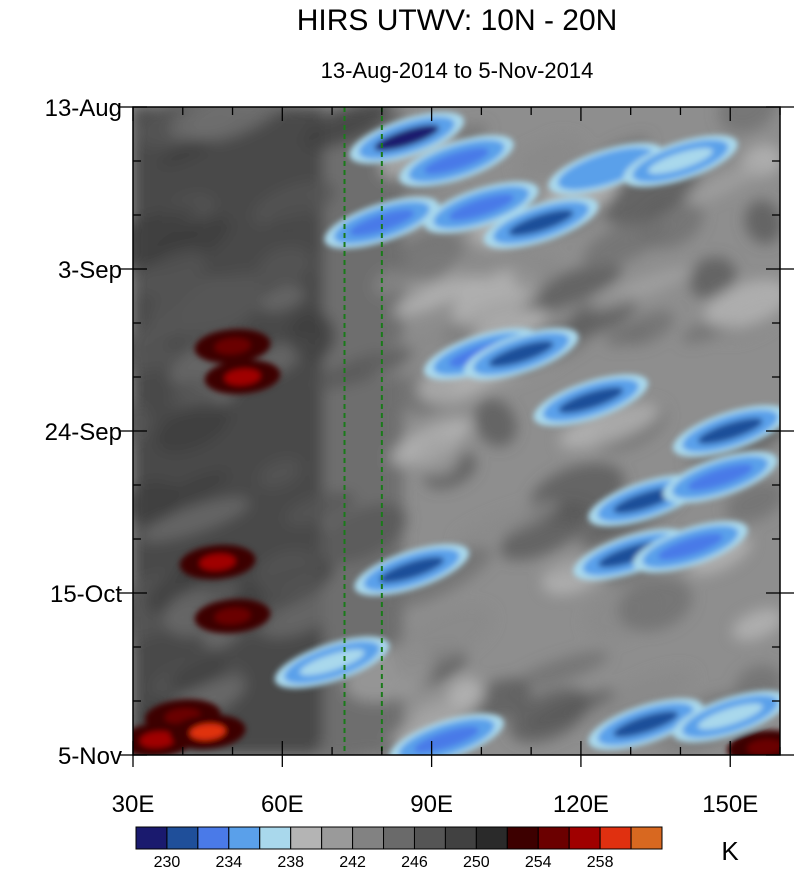  Describe the element at coordinates (352, 861) in the screenshot. I see `colorbar-tick-label: 242` at that location.